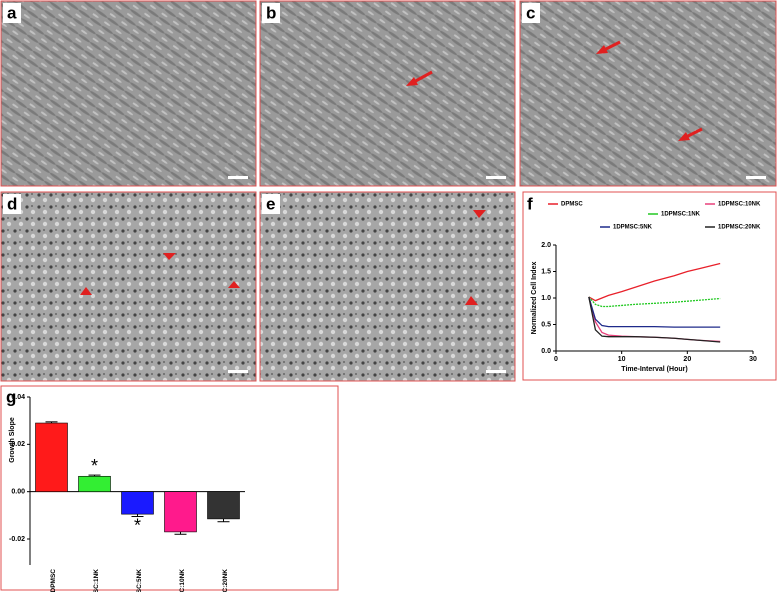 The image size is (778, 592). What do you see at coordinates (12, 440) in the screenshot?
I see `y-axis-label: Growth Slope` at bounding box center [12, 440].